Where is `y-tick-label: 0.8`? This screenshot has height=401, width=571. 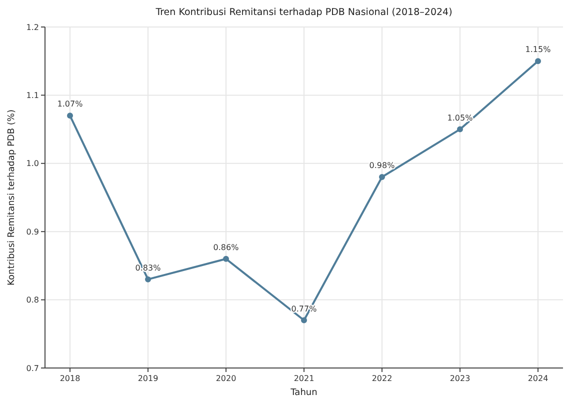 y-tick-label: 0.8 is located at coordinates (32, 300).